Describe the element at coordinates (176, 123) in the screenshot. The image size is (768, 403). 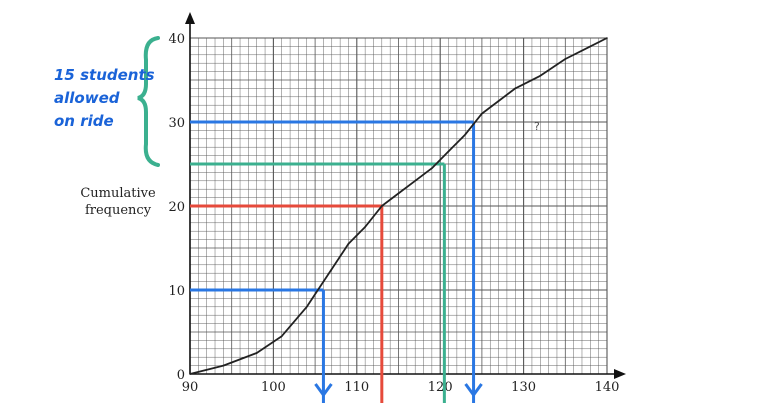
I see `y-tick-label: 30` at that location.